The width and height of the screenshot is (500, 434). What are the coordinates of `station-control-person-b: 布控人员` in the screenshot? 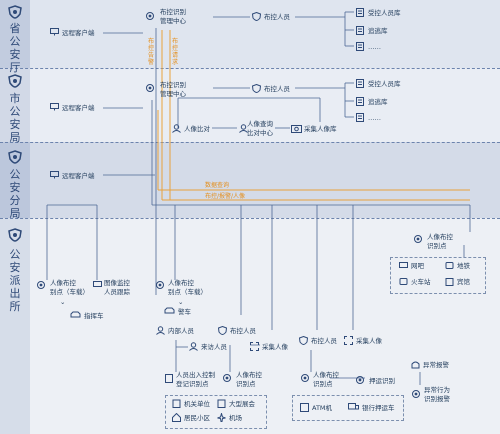 It's located at (324, 341).